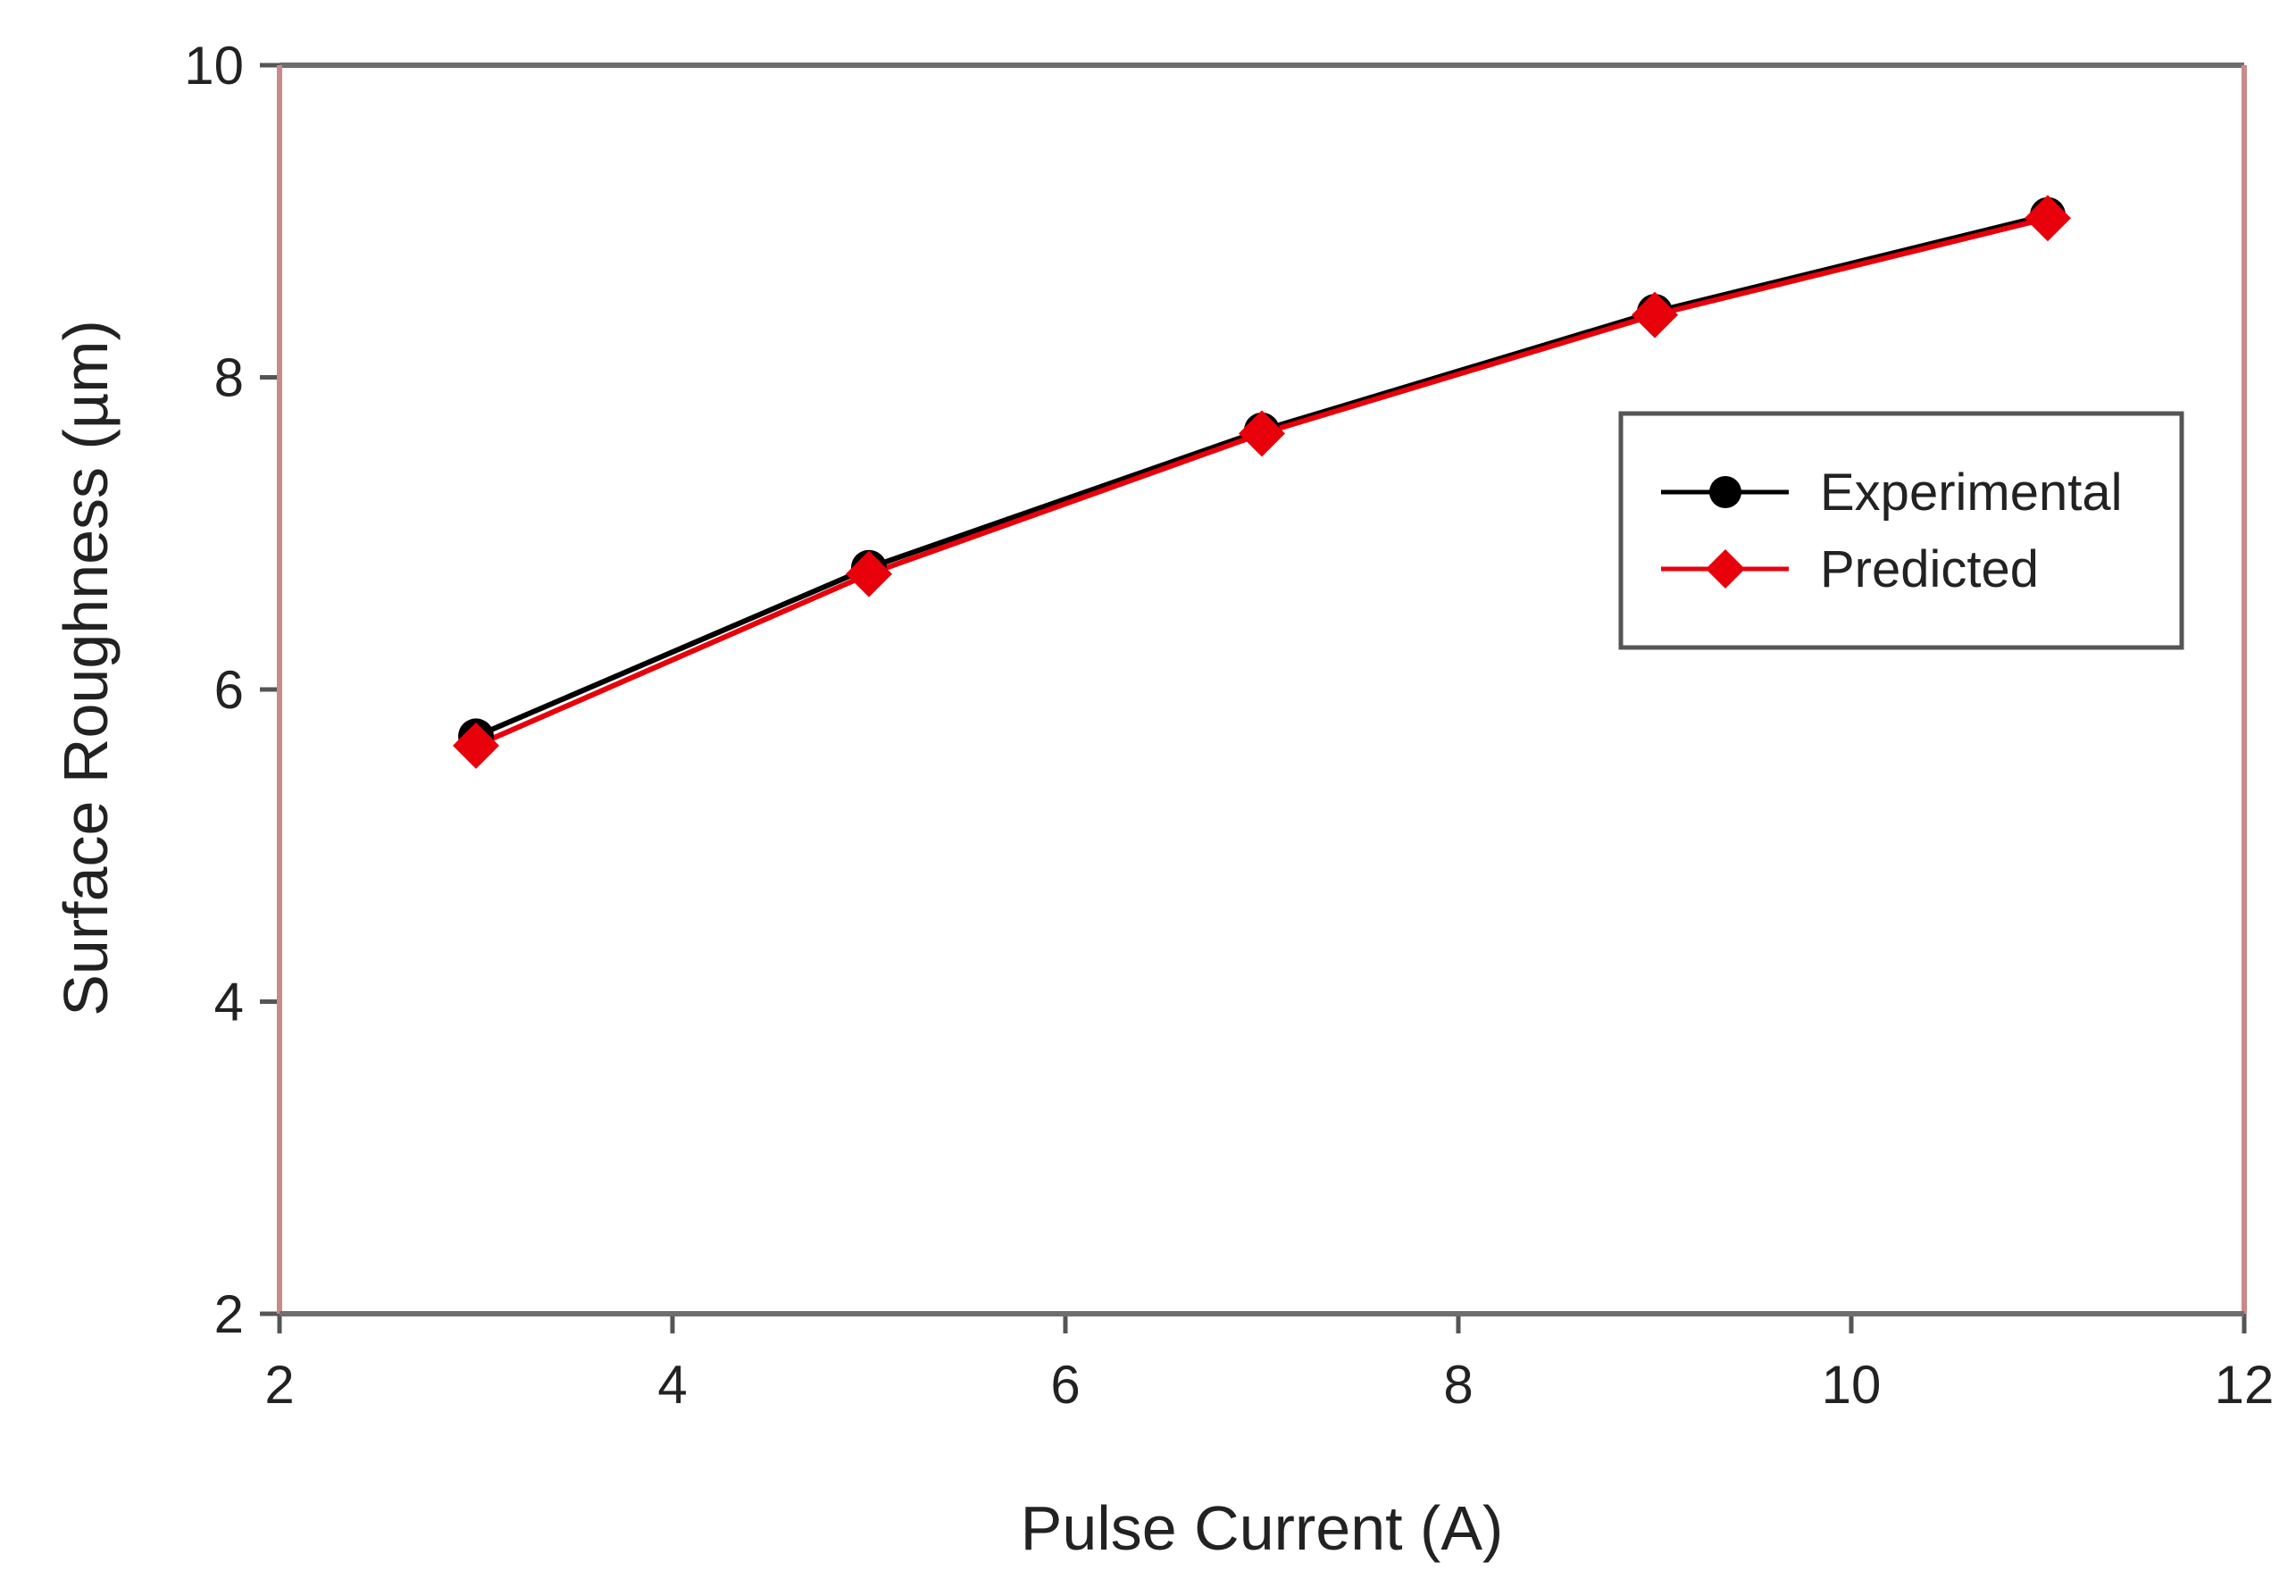 The width and height of the screenshot is (2296, 1596). I want to click on y-tick-label: 2, so click(229, 1314).